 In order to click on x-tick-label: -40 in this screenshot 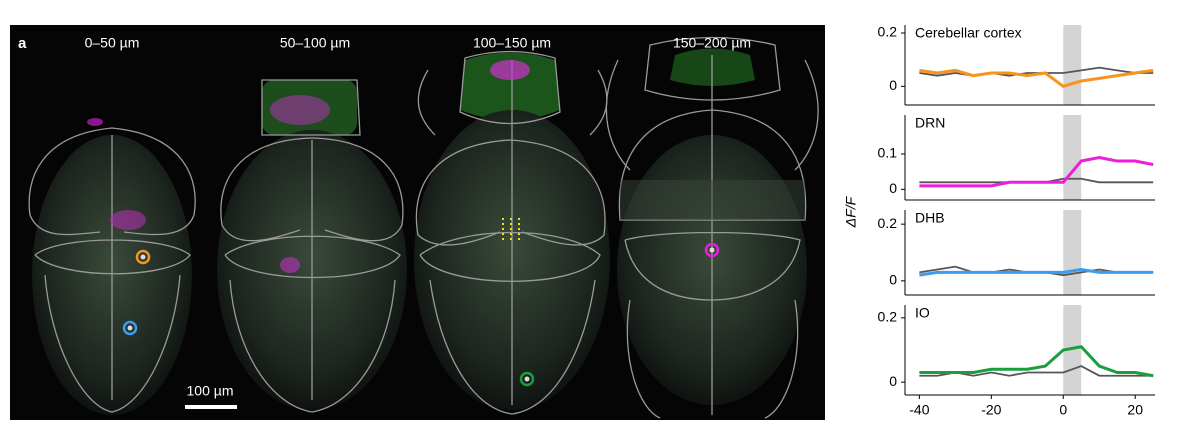, I will do `click(919, 410)`.